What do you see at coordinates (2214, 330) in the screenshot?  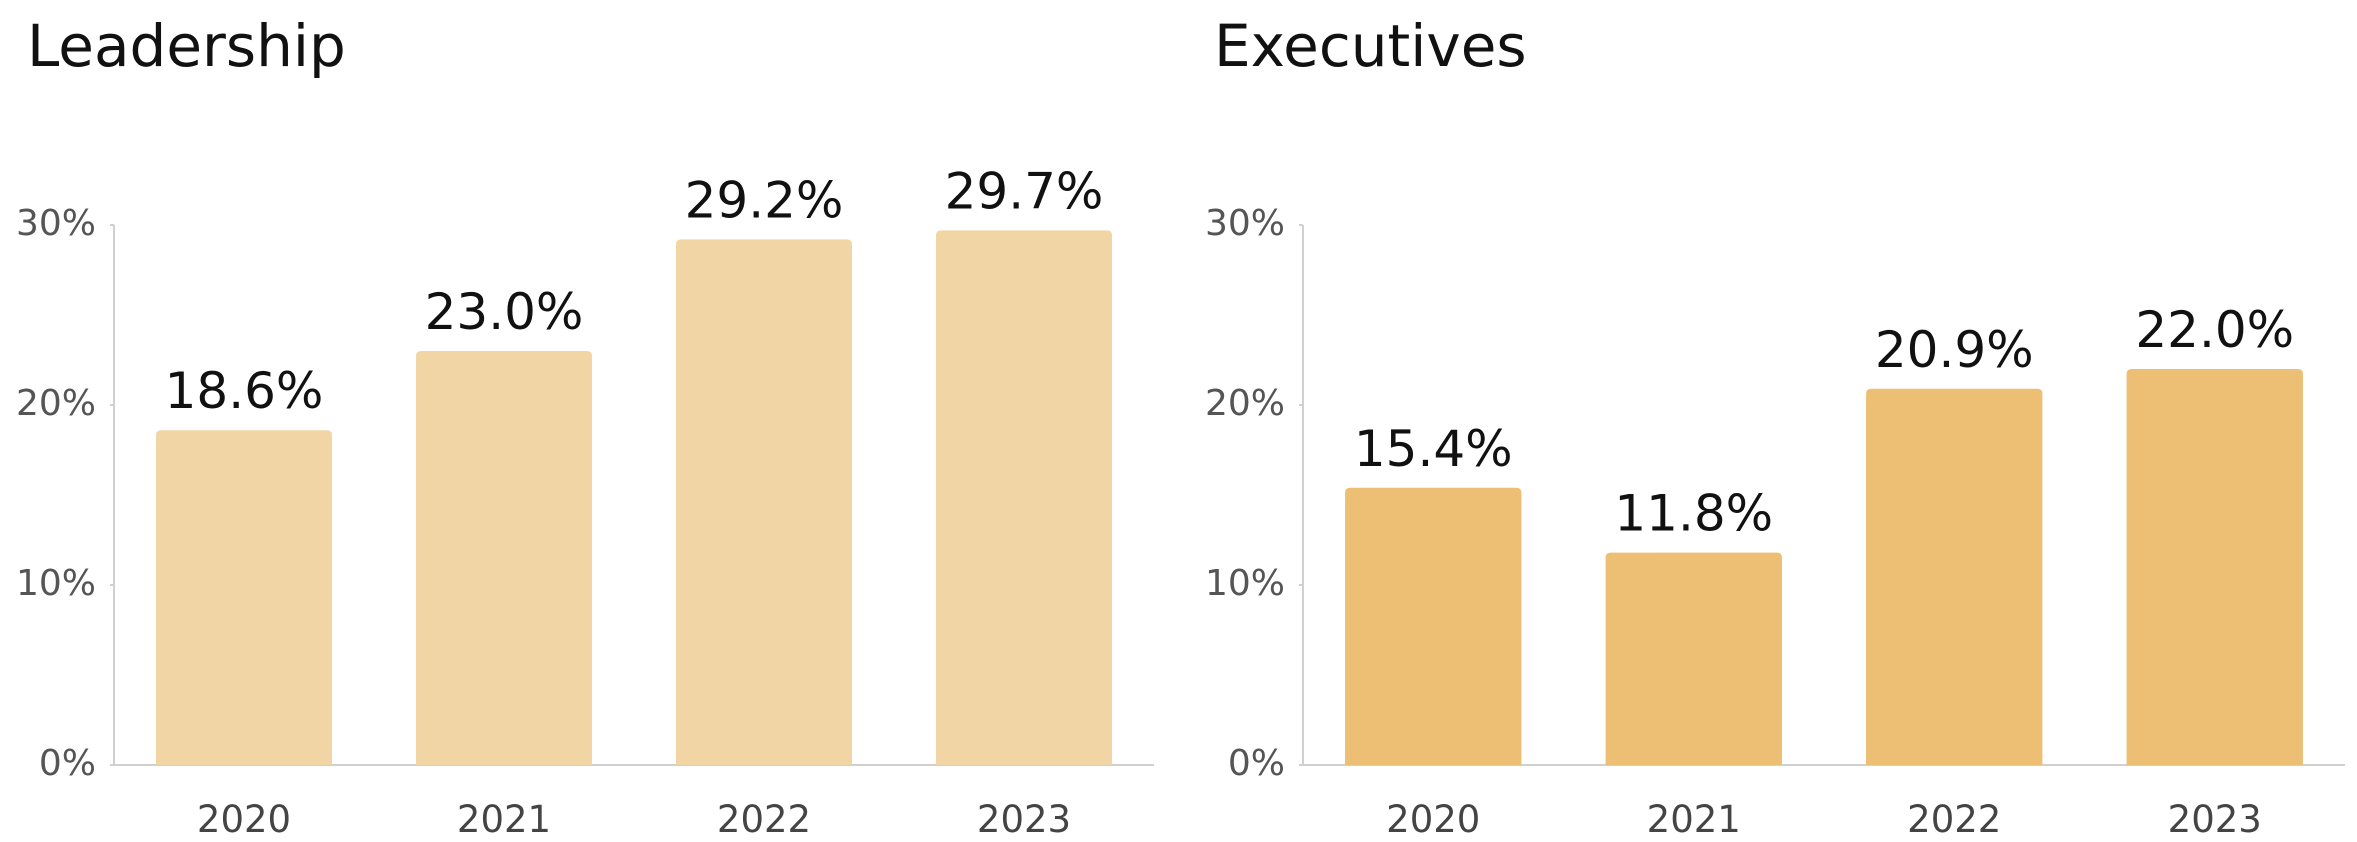 I see `value-label: 22.0%` at bounding box center [2214, 330].